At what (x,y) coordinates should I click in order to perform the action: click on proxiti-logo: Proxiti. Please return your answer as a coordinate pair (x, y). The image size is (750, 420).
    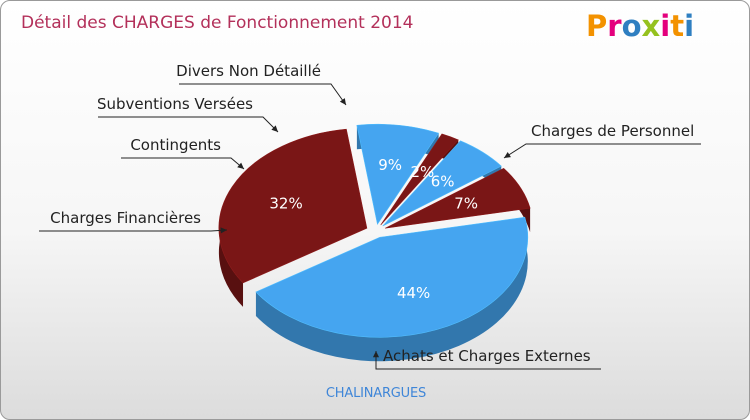
    Looking at the image, I should click on (640, 26).